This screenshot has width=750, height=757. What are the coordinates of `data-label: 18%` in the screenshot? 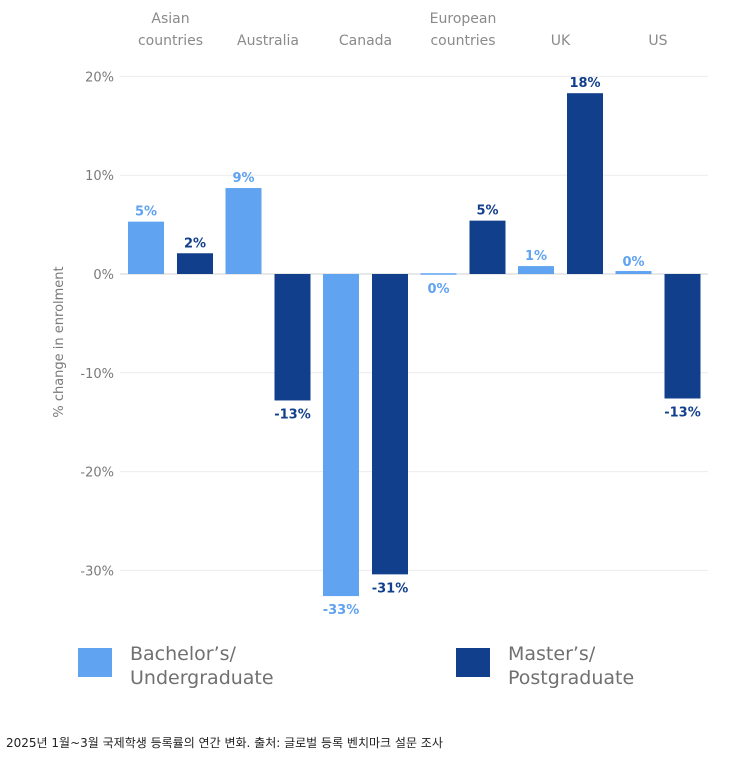 It's located at (584, 83).